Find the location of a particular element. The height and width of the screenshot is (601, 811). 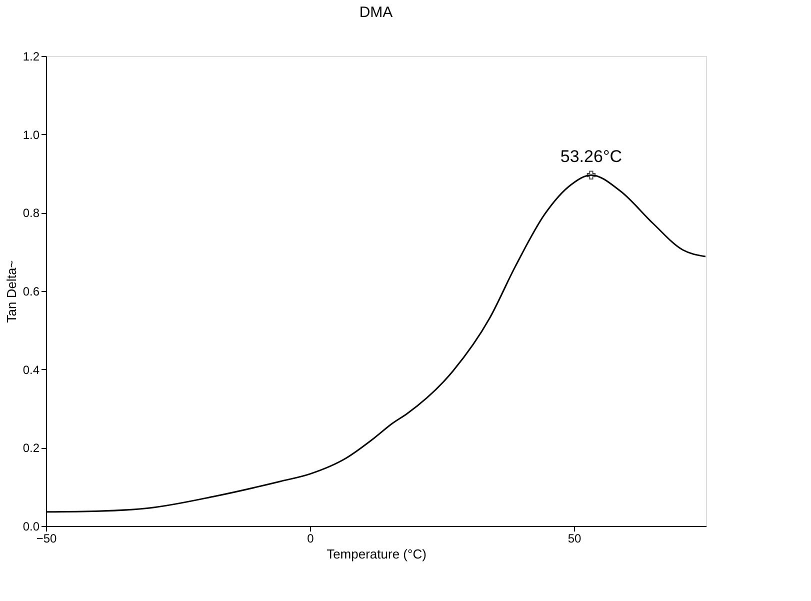

x-tick-label: −50 is located at coordinates (46, 539).